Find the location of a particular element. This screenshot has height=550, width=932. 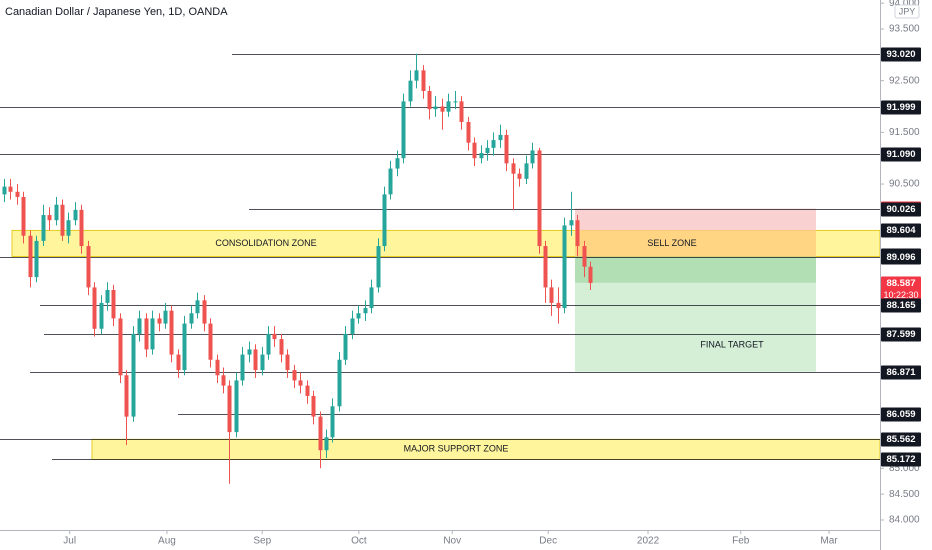

x-tick-label: Dec is located at coordinates (548, 541).